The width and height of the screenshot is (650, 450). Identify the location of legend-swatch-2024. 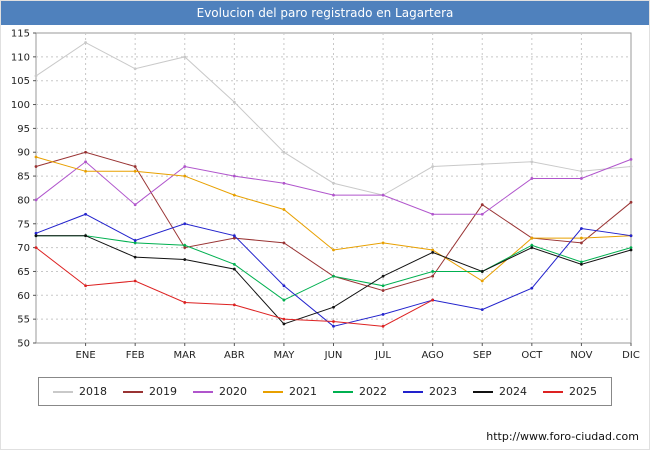
(483, 391).